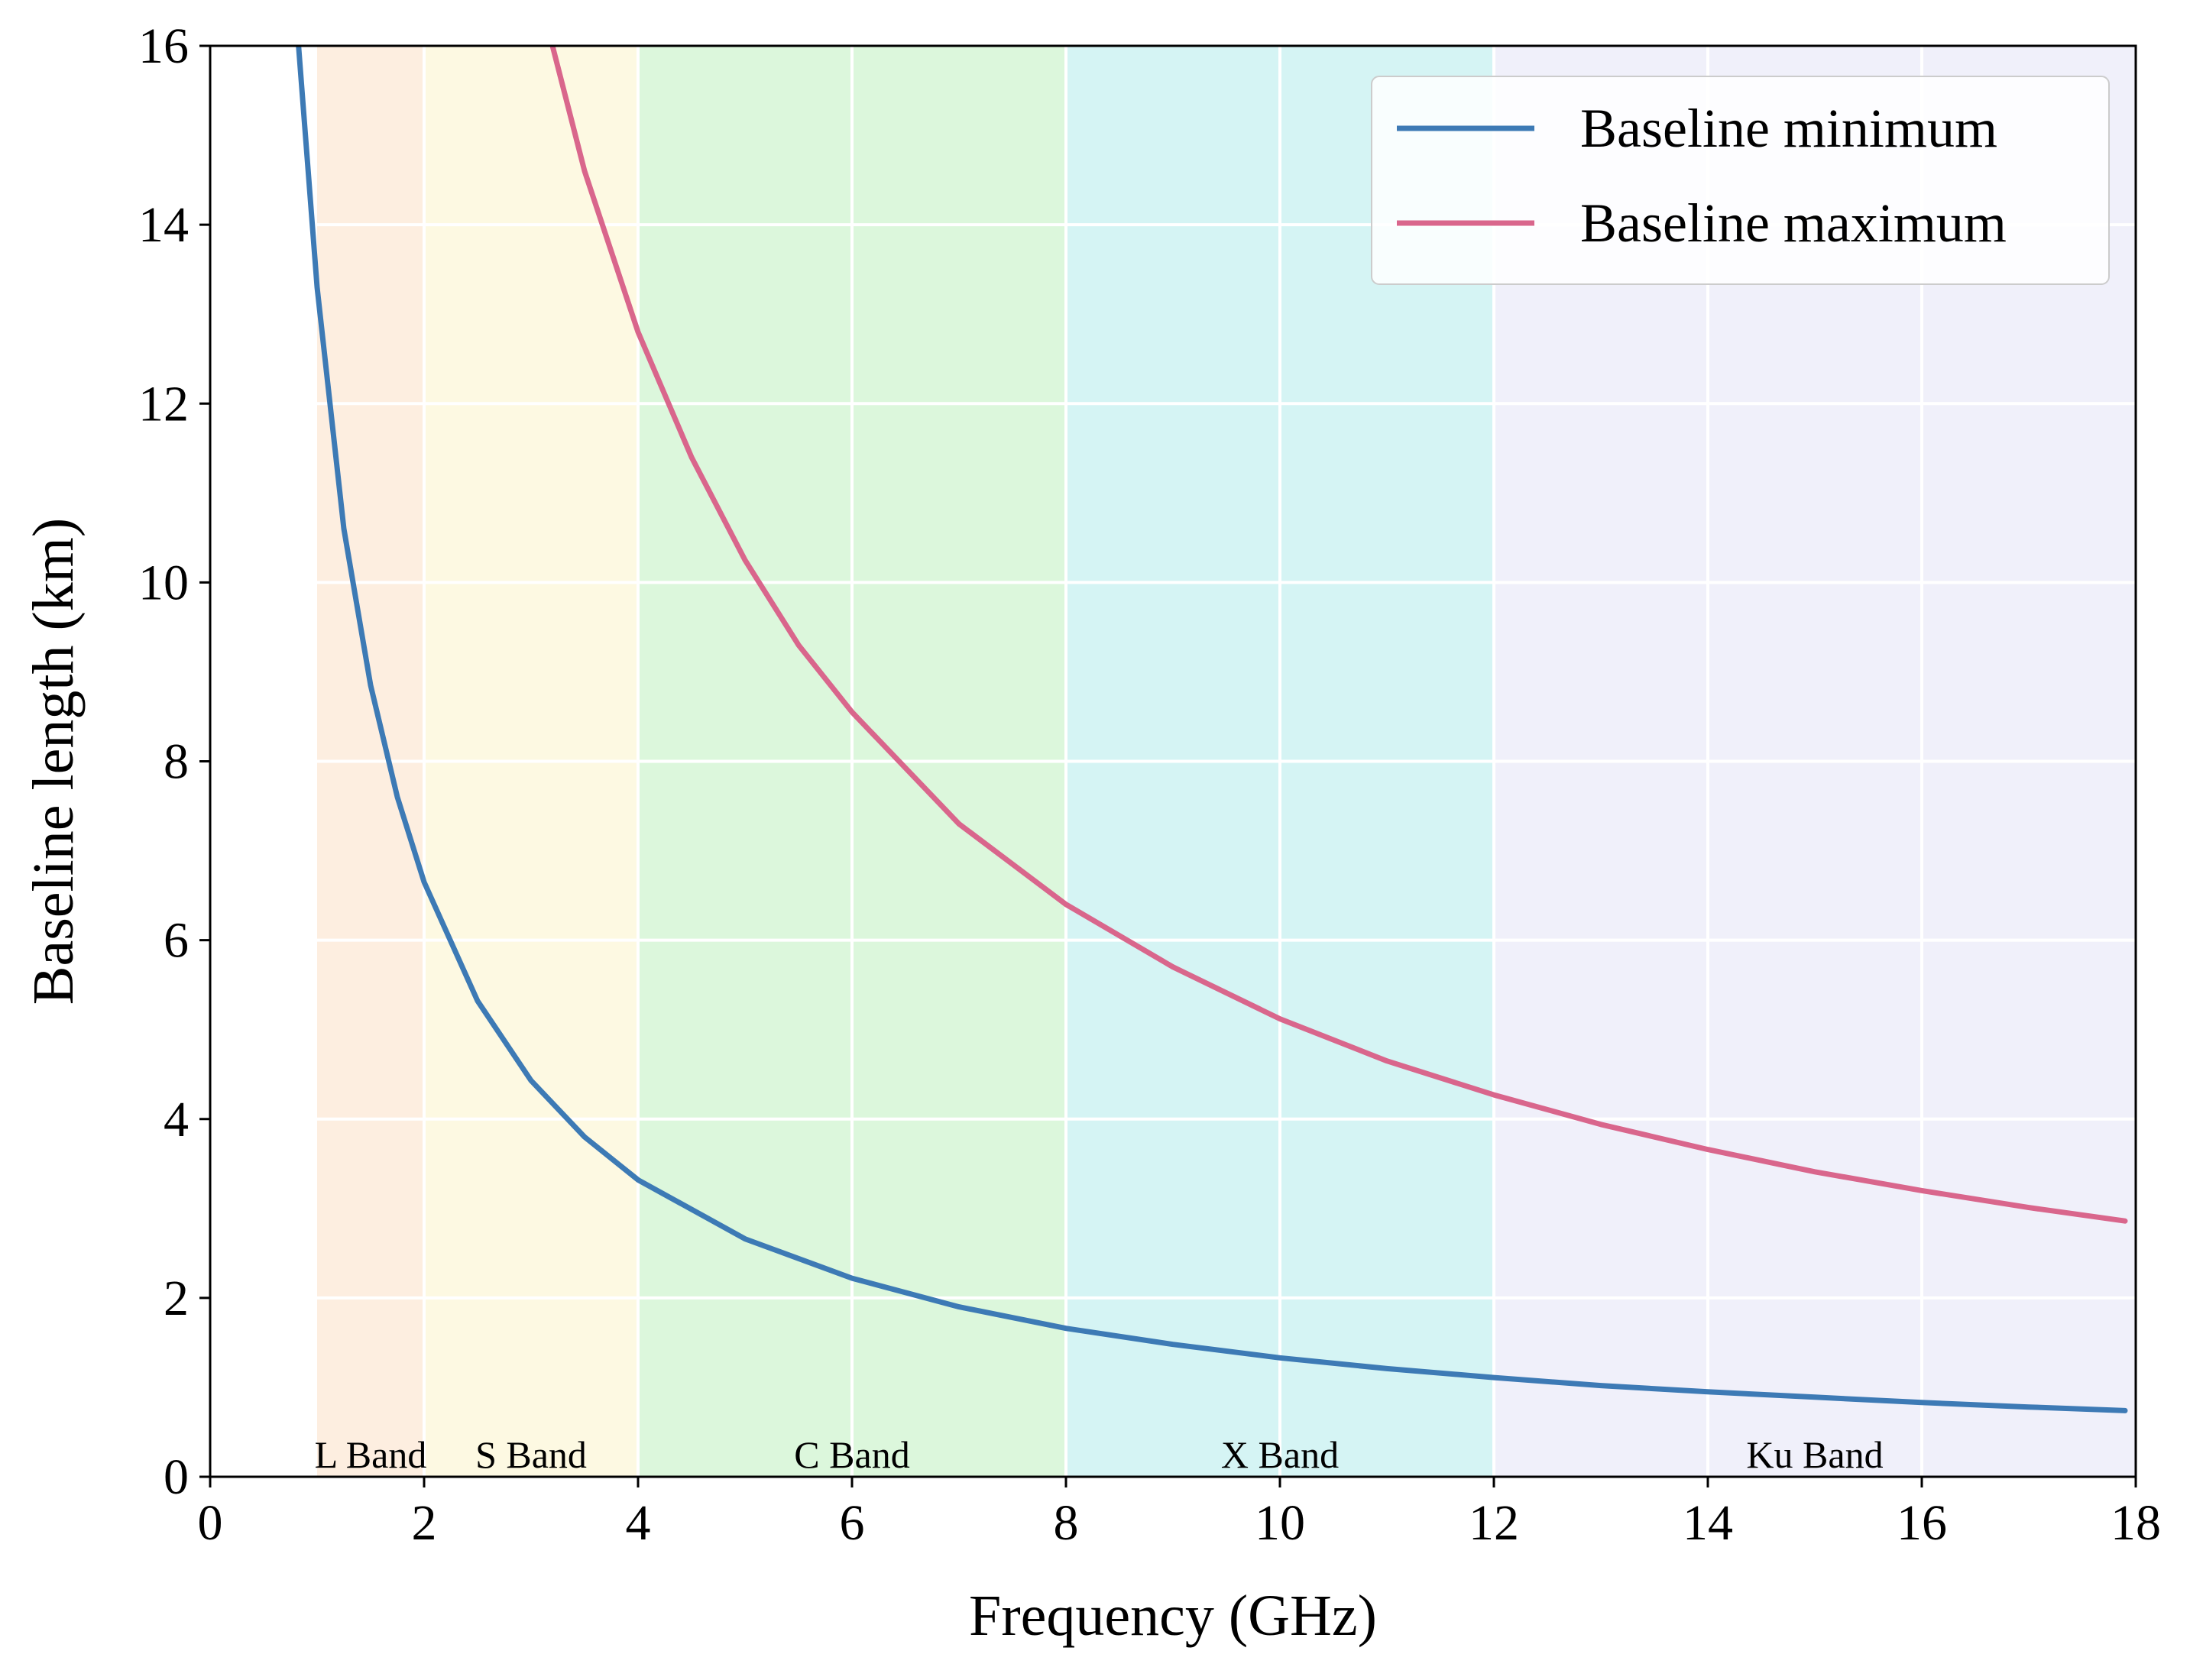  What do you see at coordinates (371, 1454) in the screenshot?
I see `band-label-l-band: L Band` at bounding box center [371, 1454].